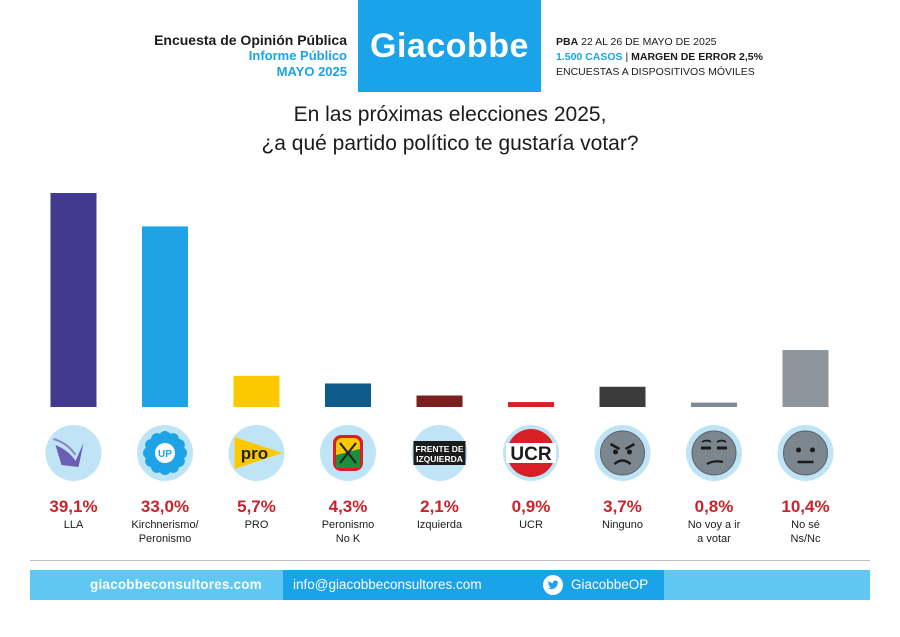 The height and width of the screenshot is (637, 900). I want to click on meta-error: MARGEN DE ERROR 2,5%, so click(697, 57).